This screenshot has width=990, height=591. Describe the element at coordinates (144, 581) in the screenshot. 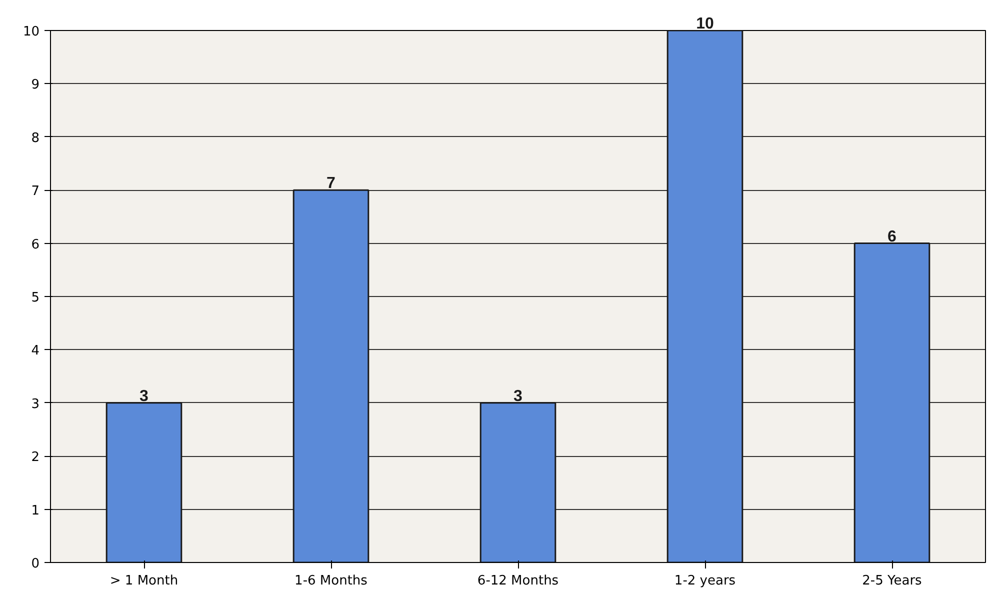

I see `x-tick-label: > 1 Month` at that location.